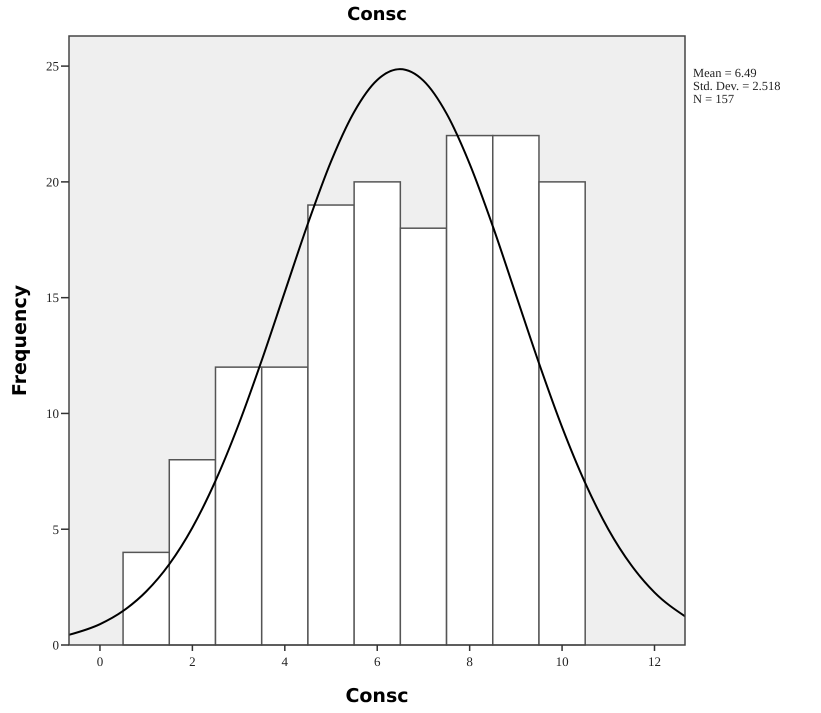  Describe the element at coordinates (192, 661) in the screenshot. I see `x-tick-label: 2` at that location.